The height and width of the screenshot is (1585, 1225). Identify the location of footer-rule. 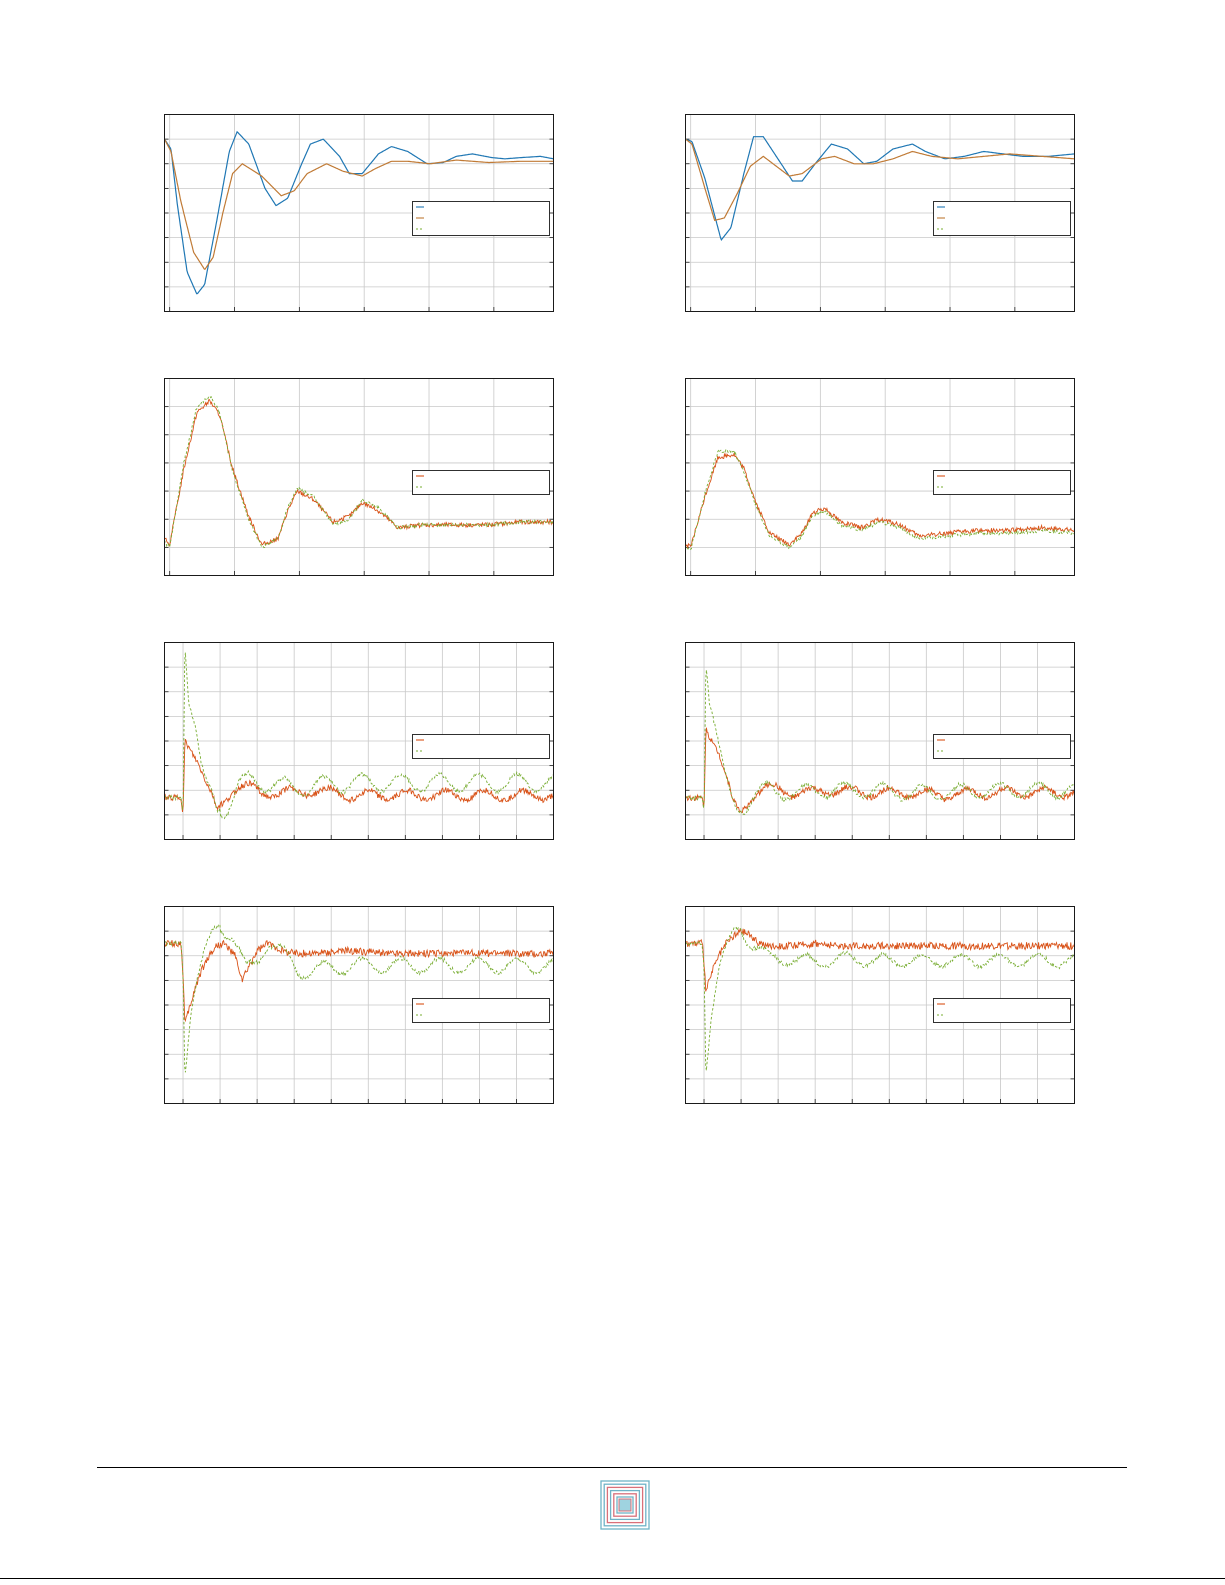
(612, 1467).